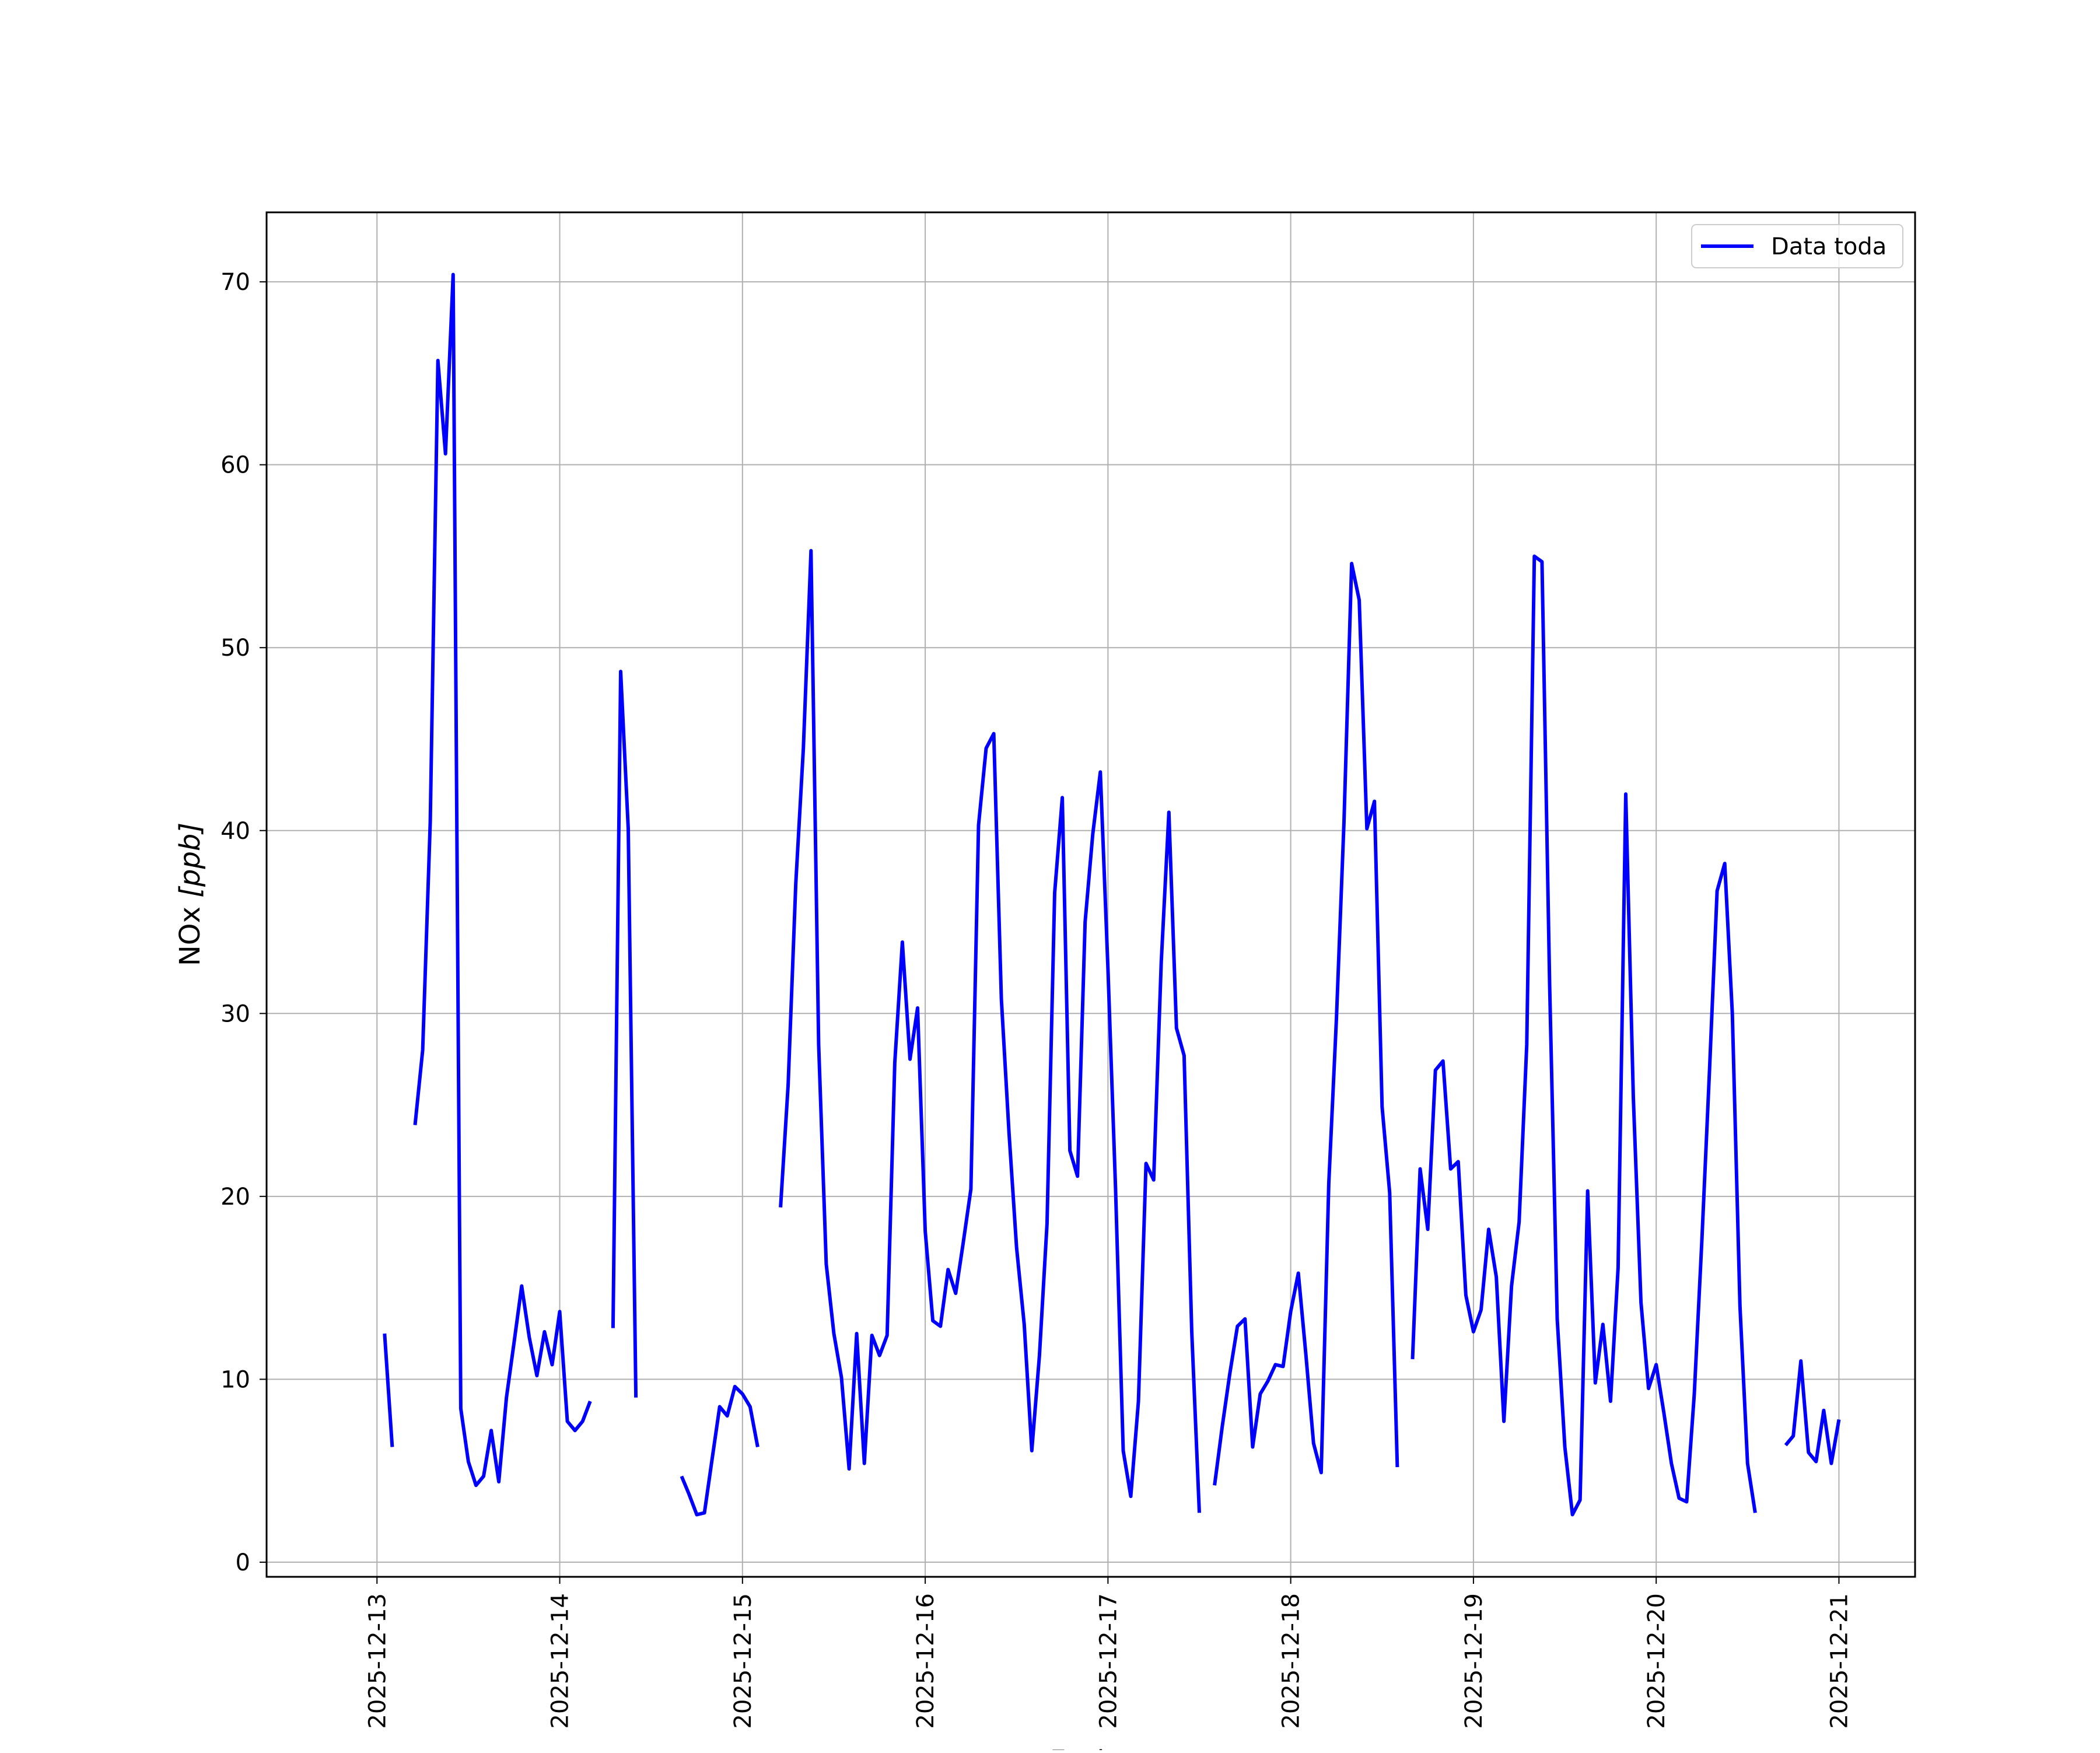 Image resolution: width=2100 pixels, height=1753 pixels. I want to click on y-axis-label-prefix: NOx, so click(190, 932).